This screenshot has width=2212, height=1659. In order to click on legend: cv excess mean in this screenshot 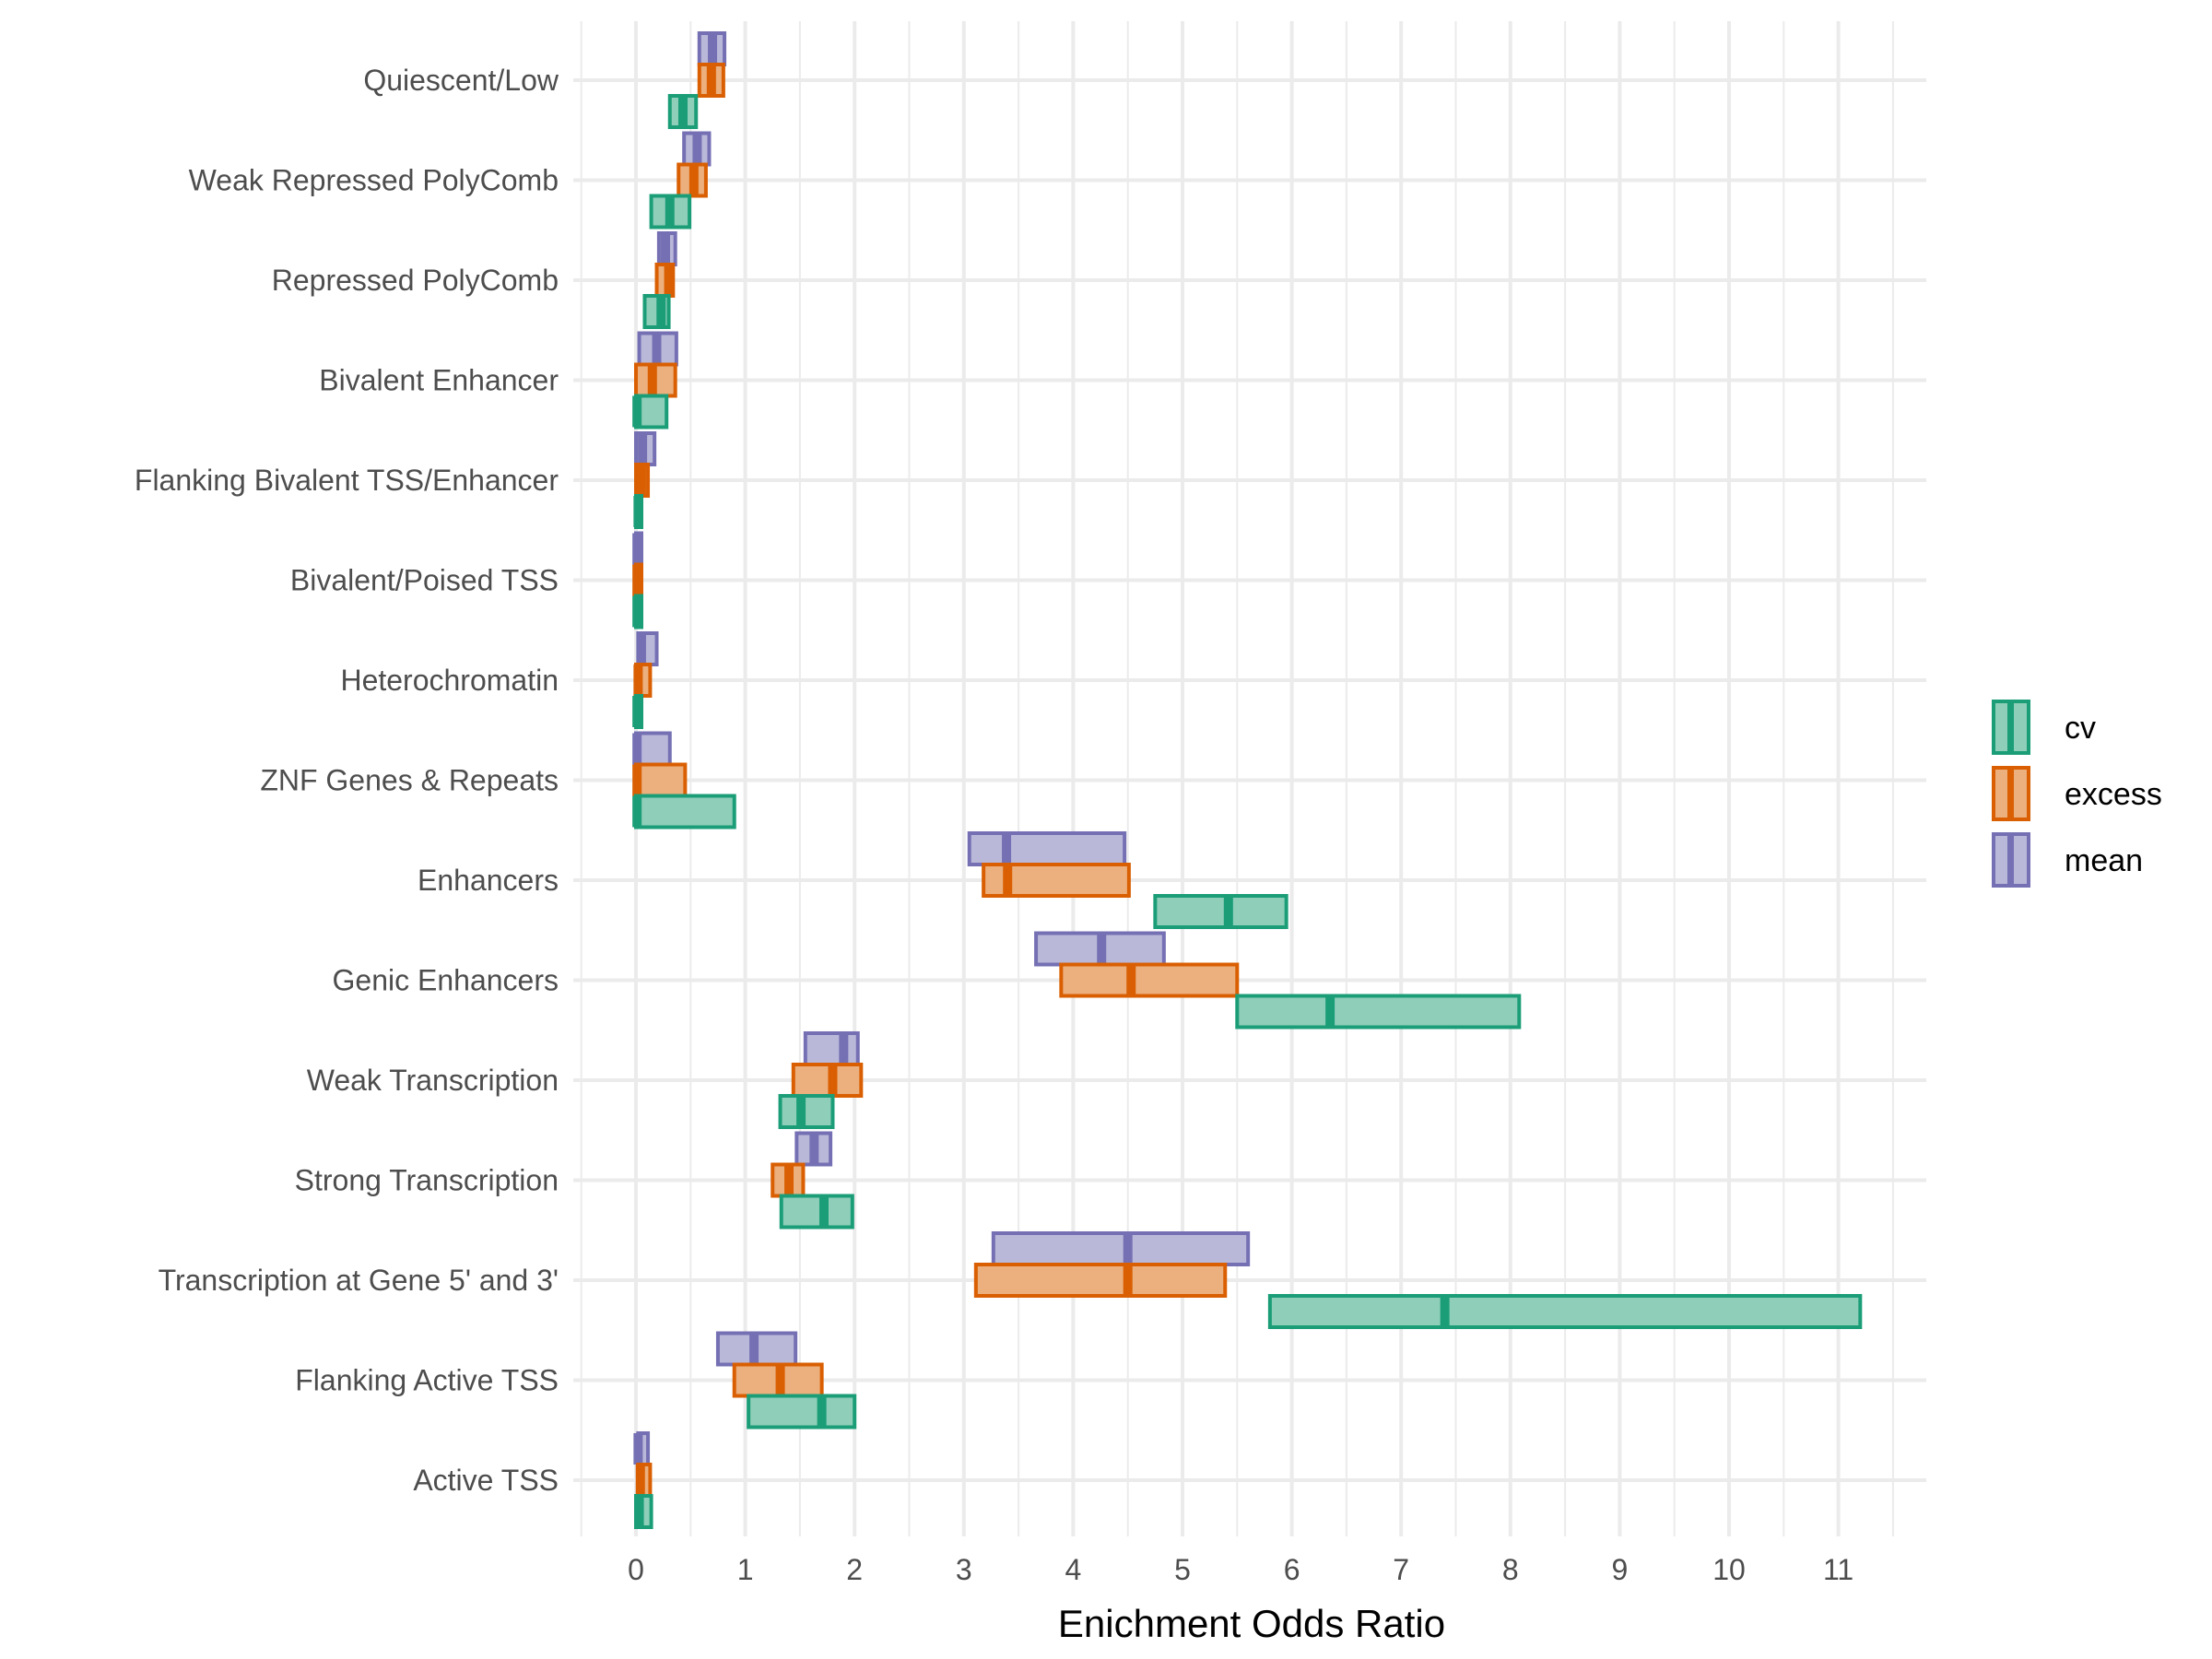, I will do `click(2077, 794)`.